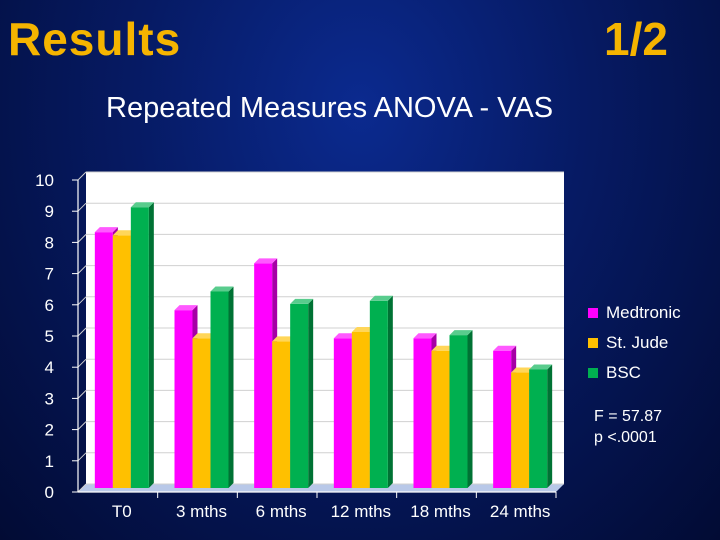  Describe the element at coordinates (593, 373) in the screenshot. I see `legend-swatch-bsc` at that location.